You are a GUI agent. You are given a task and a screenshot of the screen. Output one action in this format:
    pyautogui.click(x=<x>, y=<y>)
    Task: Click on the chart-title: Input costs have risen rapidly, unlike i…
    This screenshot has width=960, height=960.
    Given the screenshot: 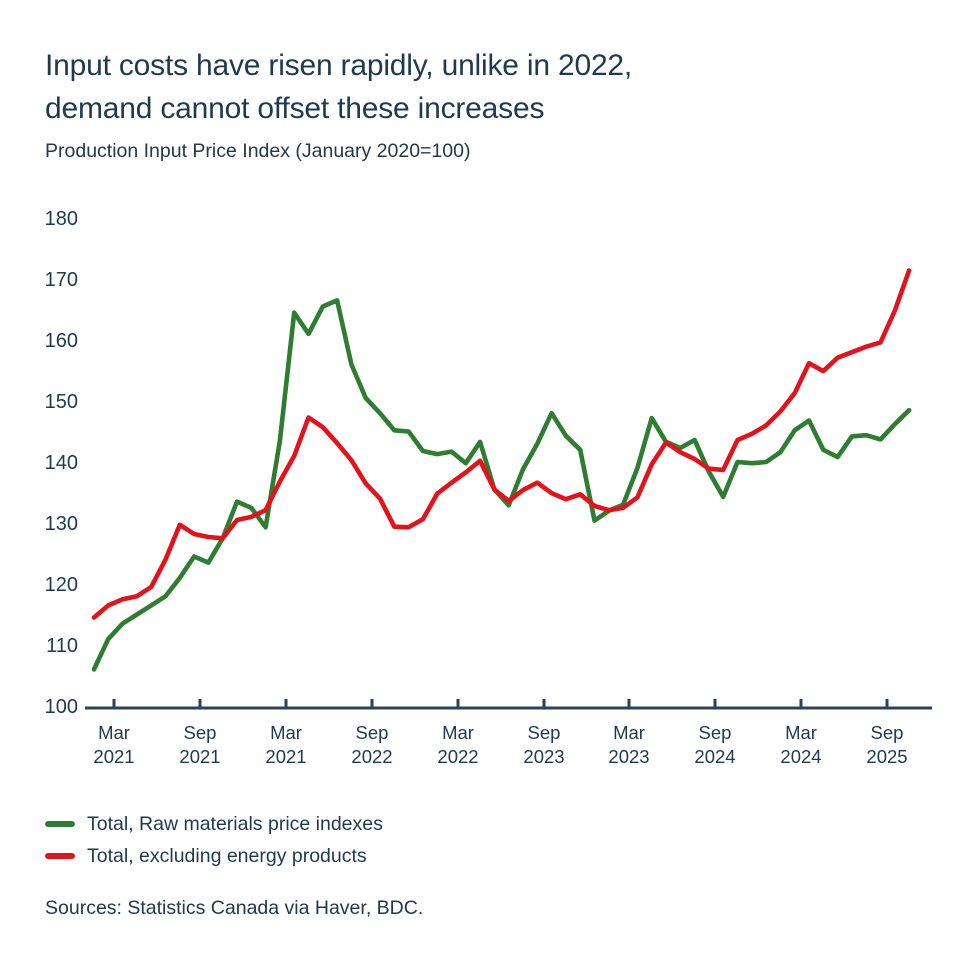 What is the action you would take?
    pyautogui.click(x=435, y=87)
    